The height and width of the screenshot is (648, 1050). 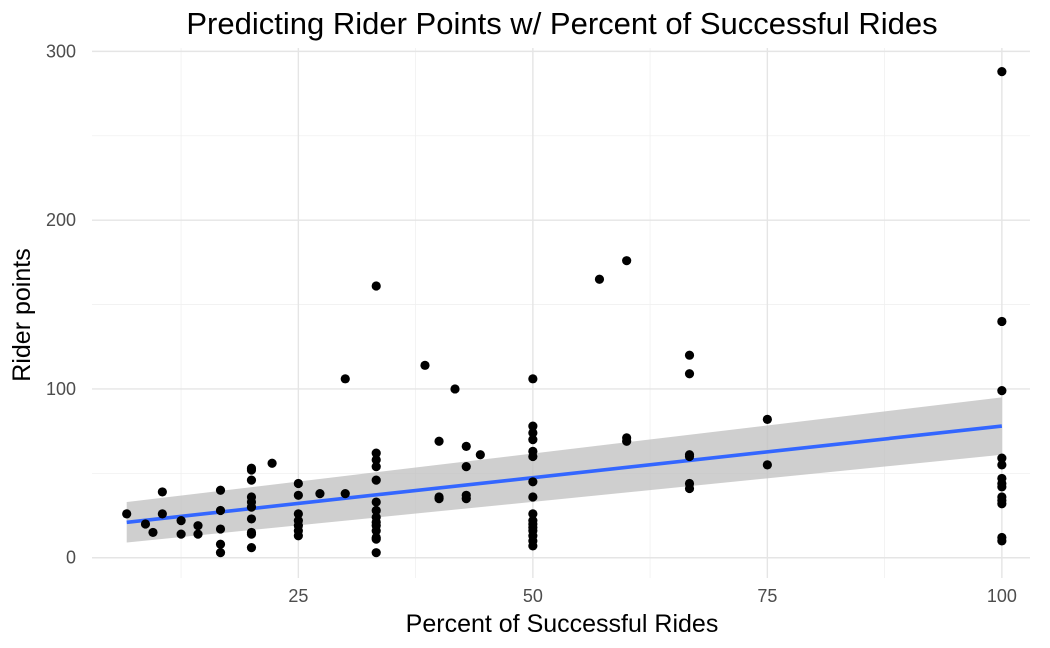 What do you see at coordinates (61, 304) in the screenshot?
I see `y-axis-ticks: 0 100 200 300` at bounding box center [61, 304].